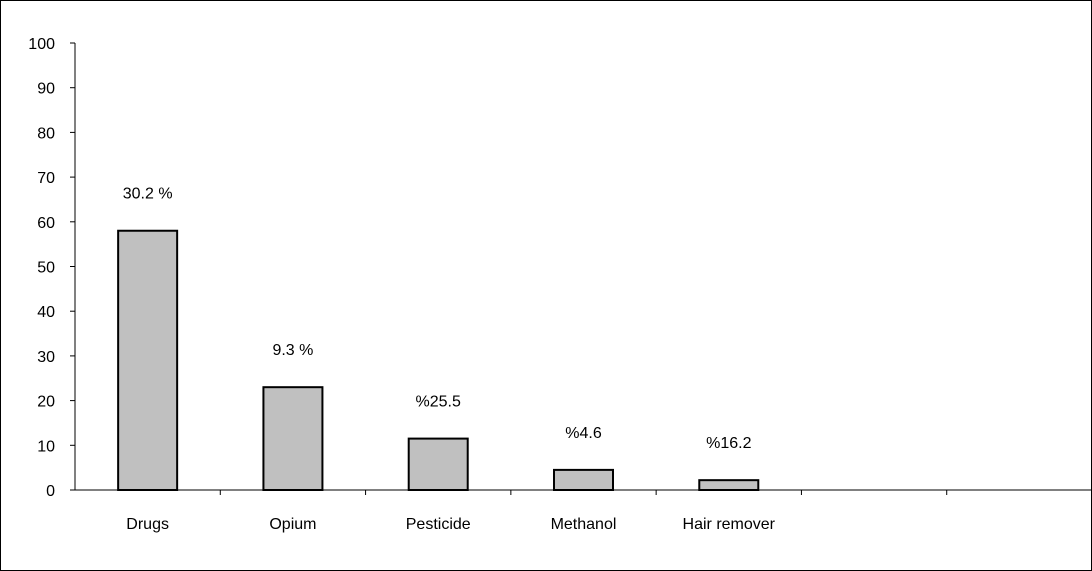 This screenshot has width=1092, height=571. Describe the element at coordinates (583, 433) in the screenshot. I see `data-label: %4.6` at that location.